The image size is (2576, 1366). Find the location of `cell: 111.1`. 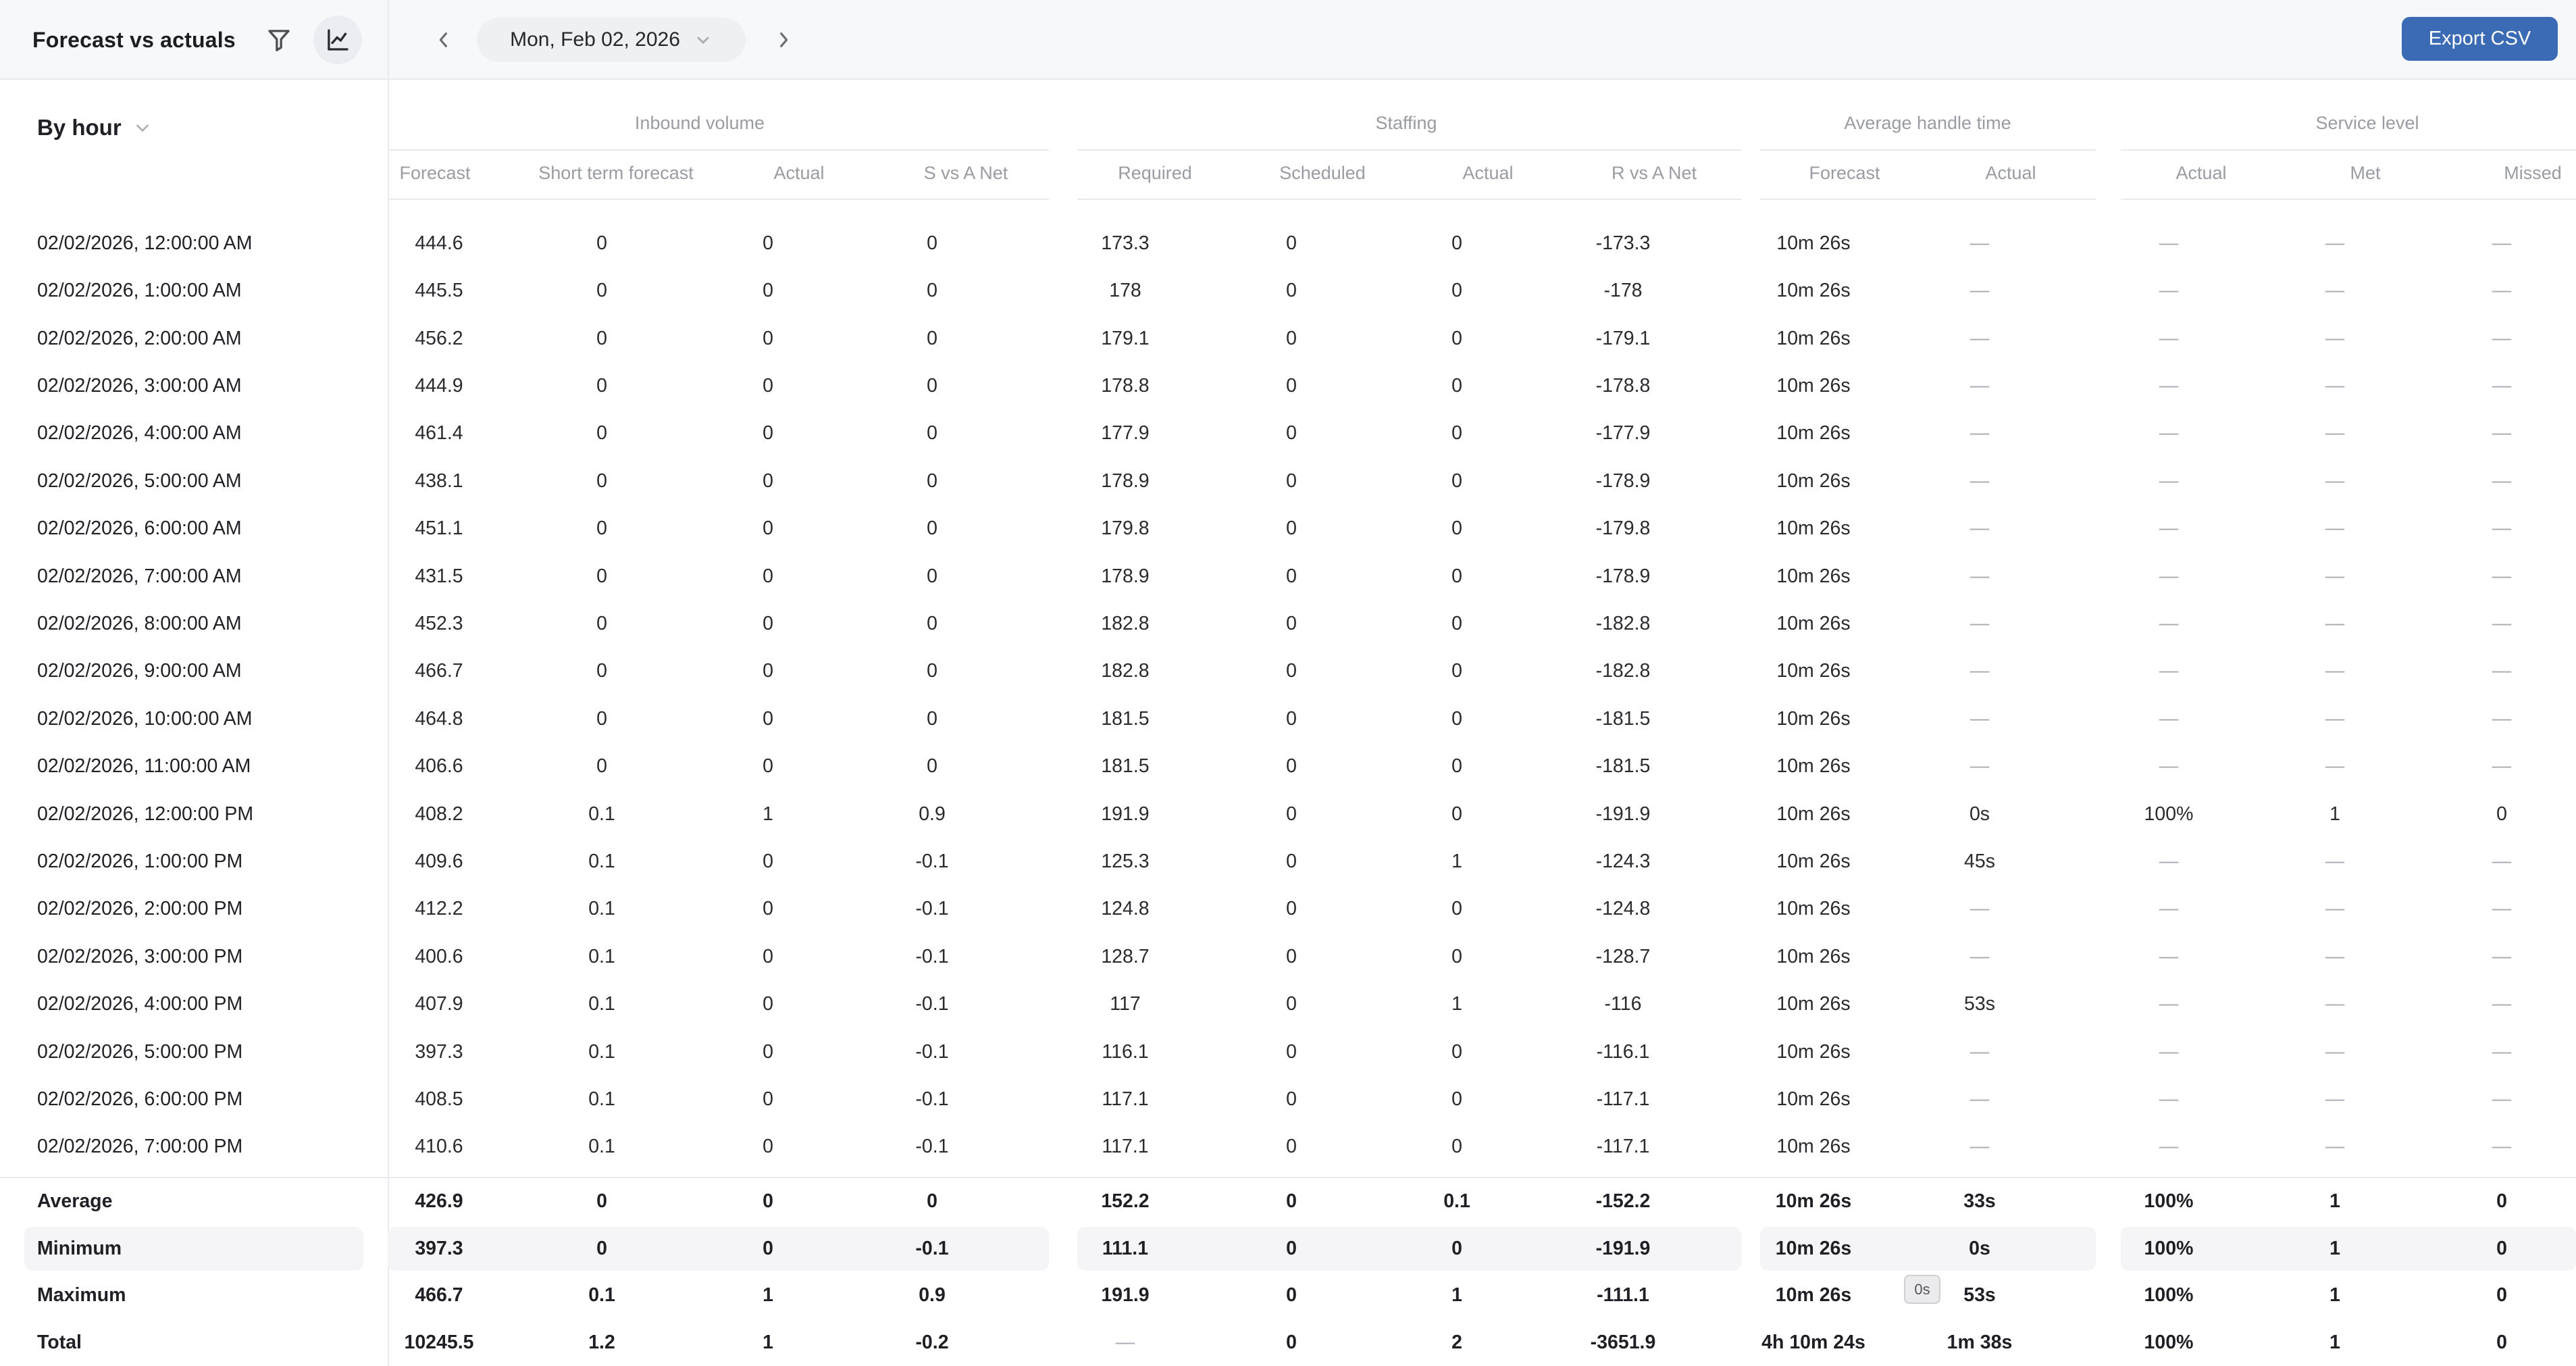

cell: 111.1 is located at coordinates (1125, 1248).